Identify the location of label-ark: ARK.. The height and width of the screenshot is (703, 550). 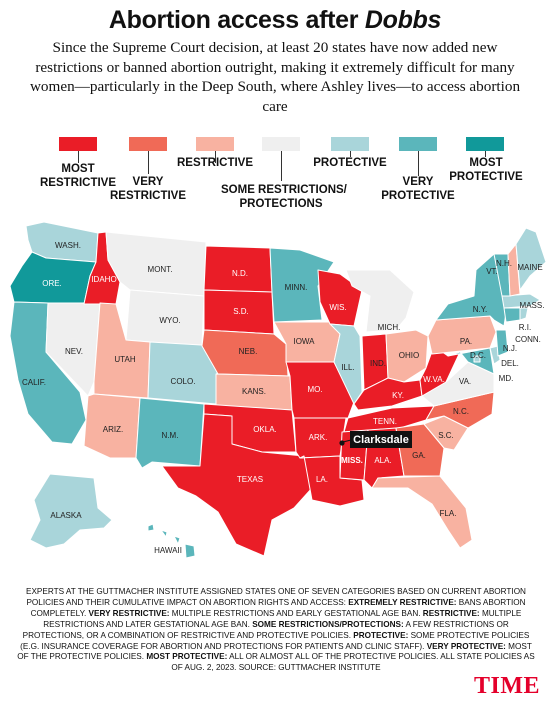
(318, 437).